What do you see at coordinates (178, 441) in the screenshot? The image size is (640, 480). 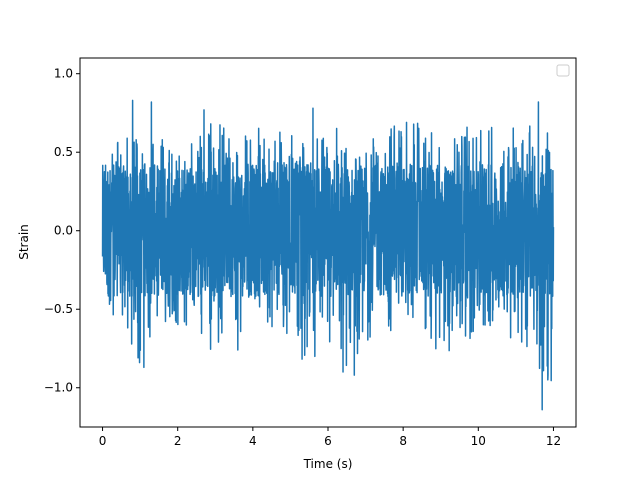 I see `x-tick-label: 2` at bounding box center [178, 441].